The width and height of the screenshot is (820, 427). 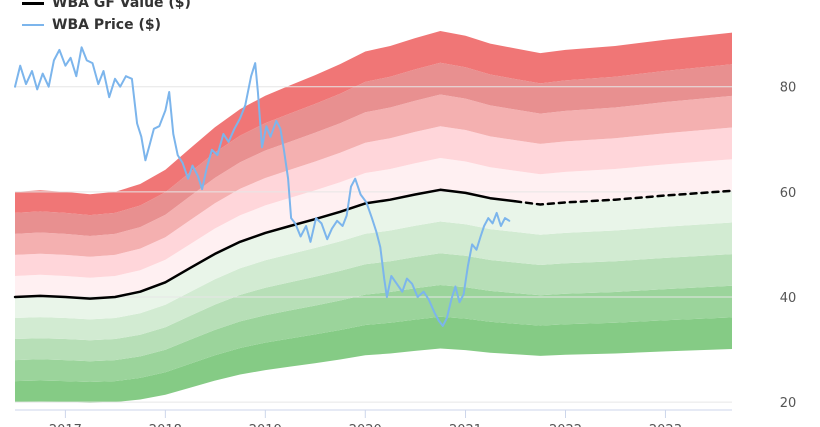 I want to click on x-tick-label-2021: 2021, so click(x=465, y=425).